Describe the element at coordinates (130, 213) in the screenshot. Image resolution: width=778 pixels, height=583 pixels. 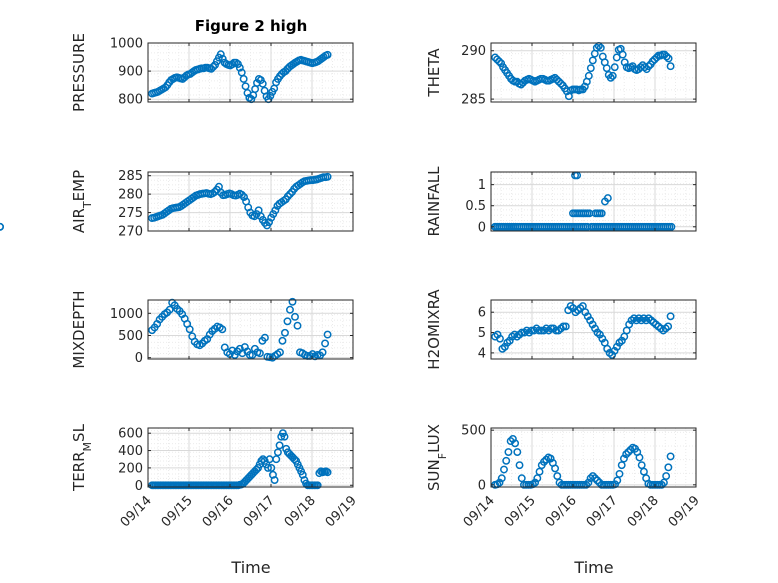
I see `y-tick-label: 275` at that location.